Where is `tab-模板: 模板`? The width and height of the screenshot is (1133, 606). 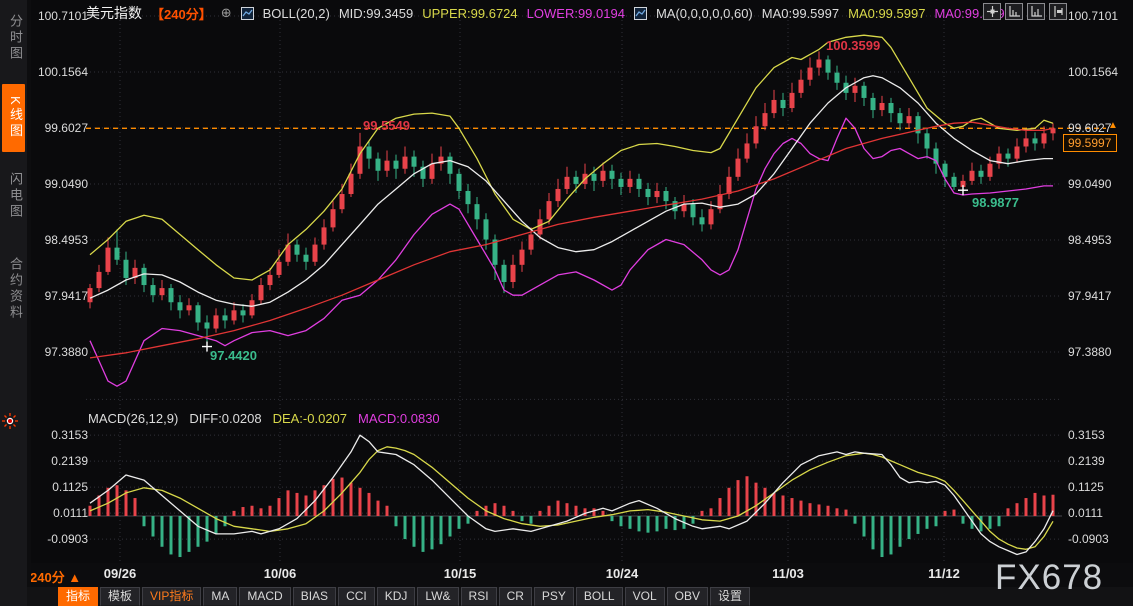 tab-模板: 模板 is located at coordinates (120, 596).